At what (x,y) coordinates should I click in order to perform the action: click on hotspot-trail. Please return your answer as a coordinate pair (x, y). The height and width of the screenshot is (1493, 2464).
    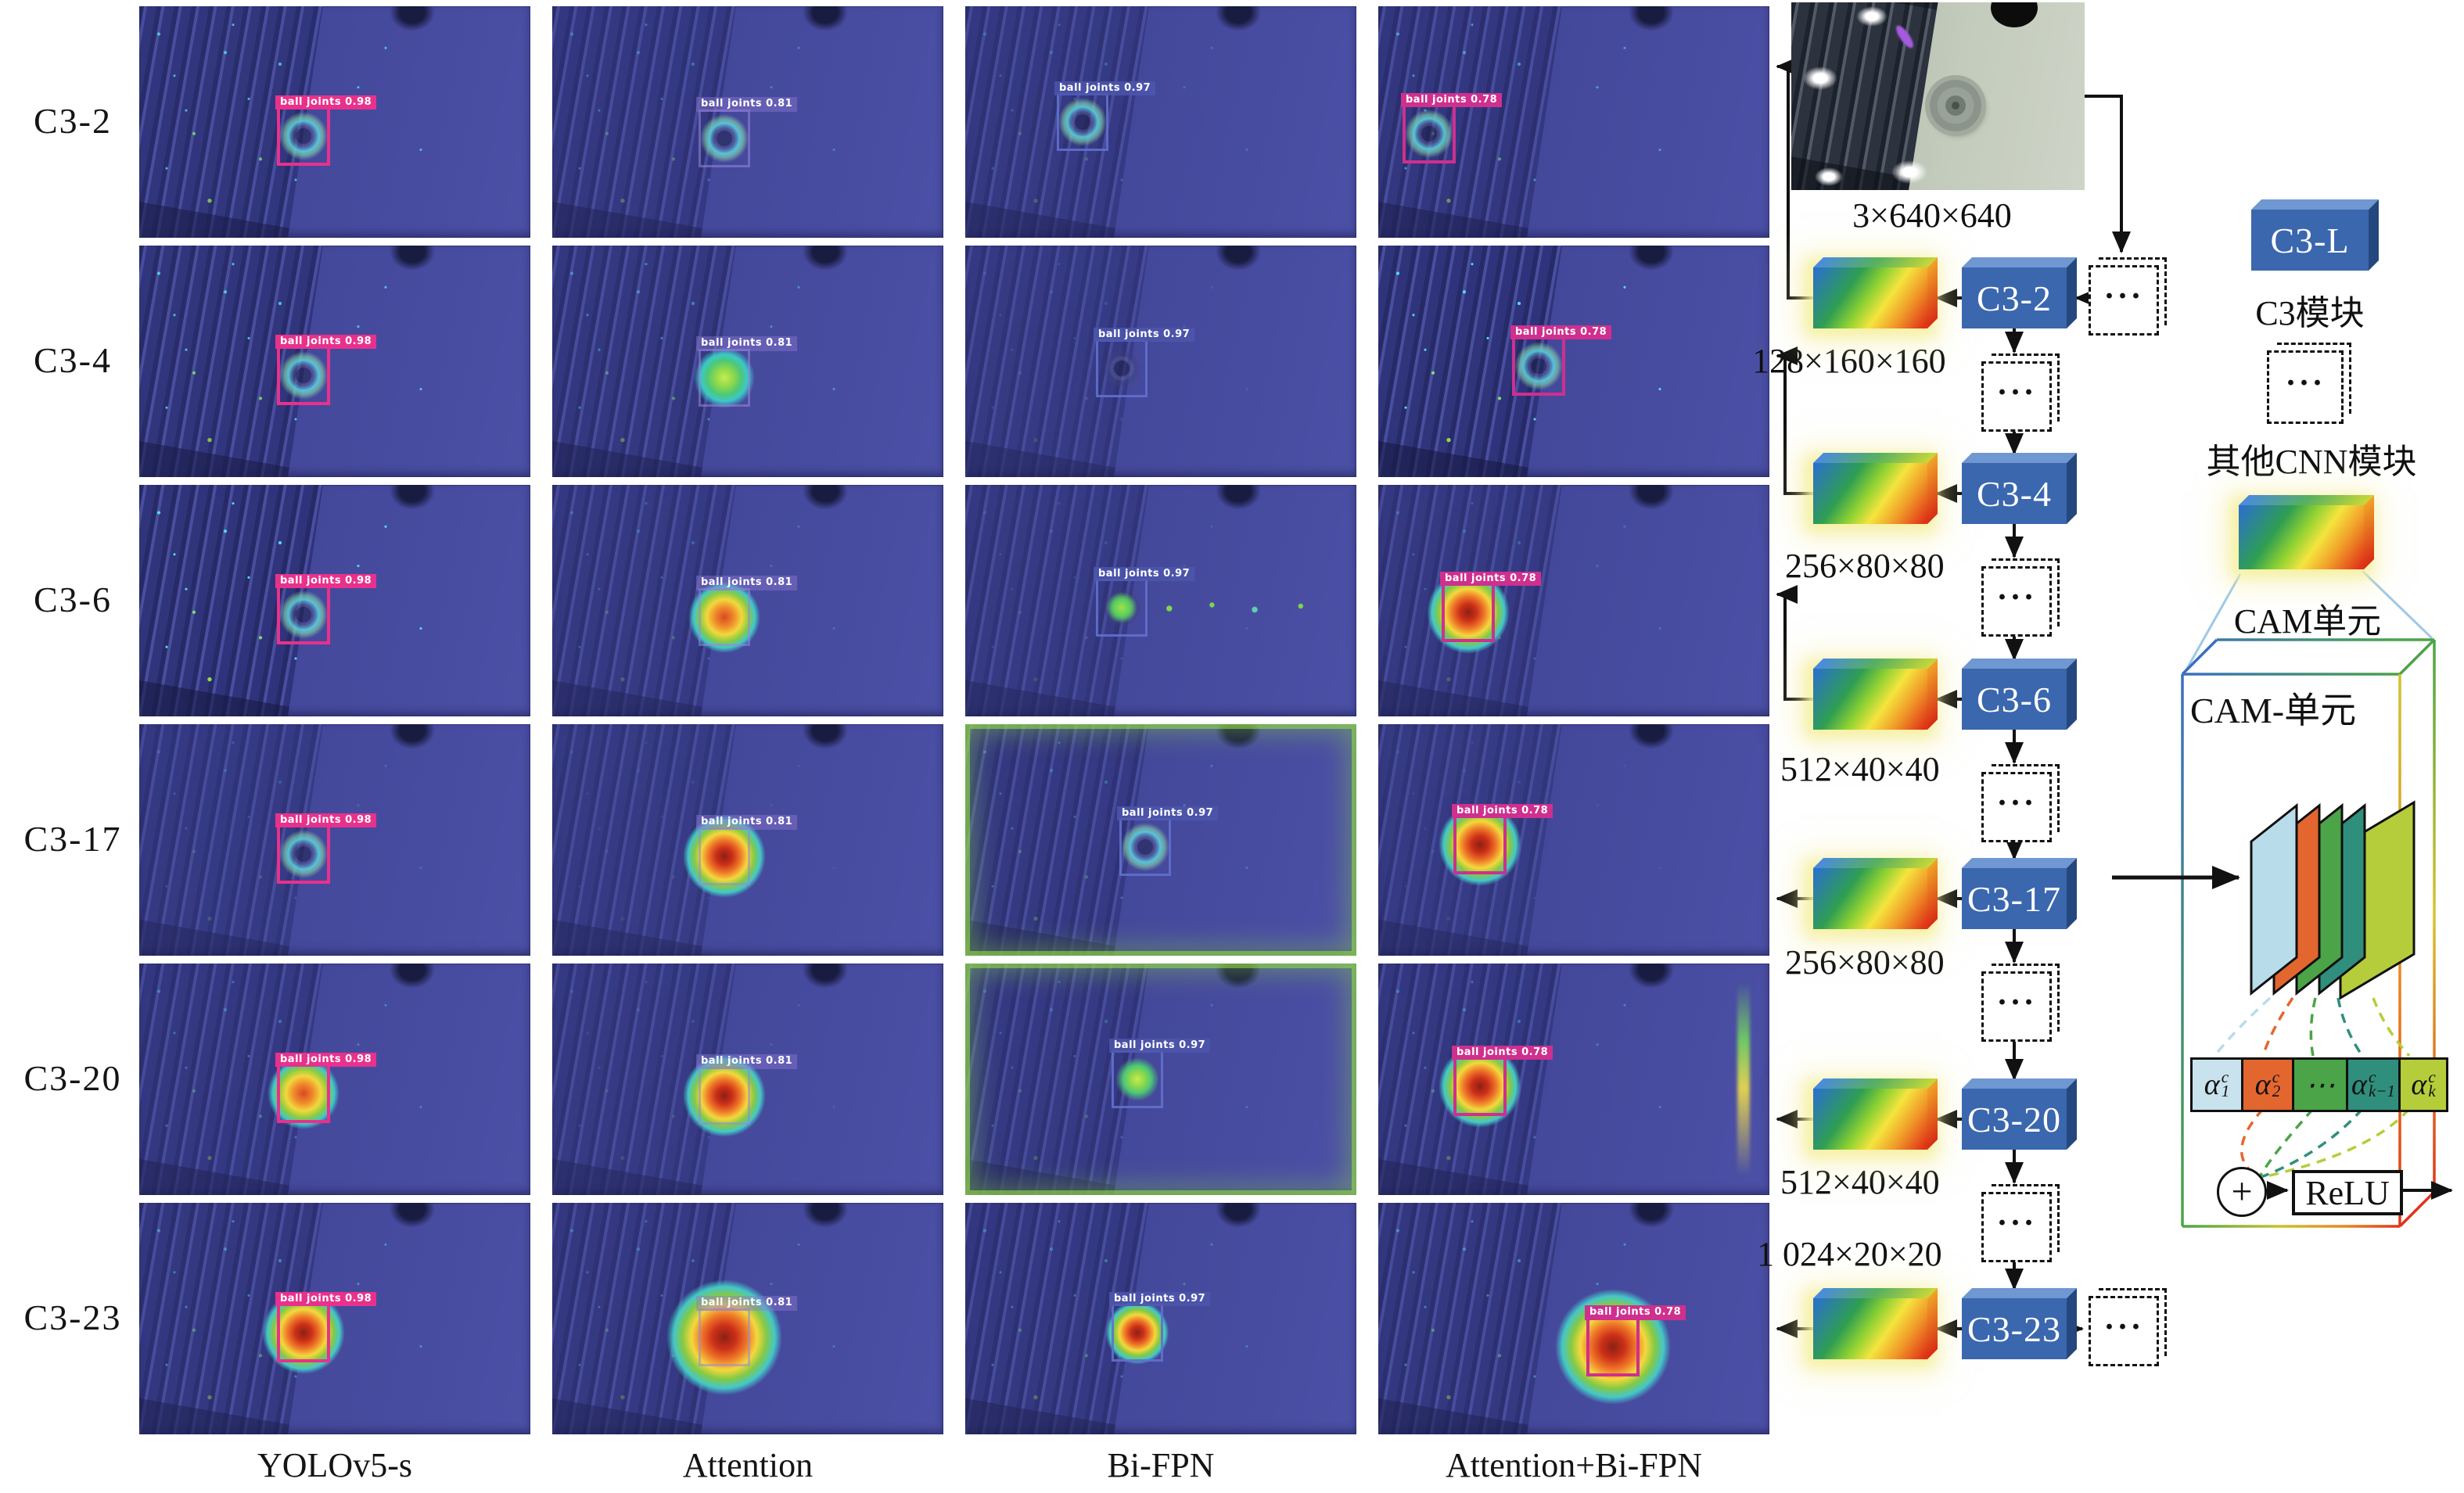
    Looking at the image, I should click on (1238, 608).